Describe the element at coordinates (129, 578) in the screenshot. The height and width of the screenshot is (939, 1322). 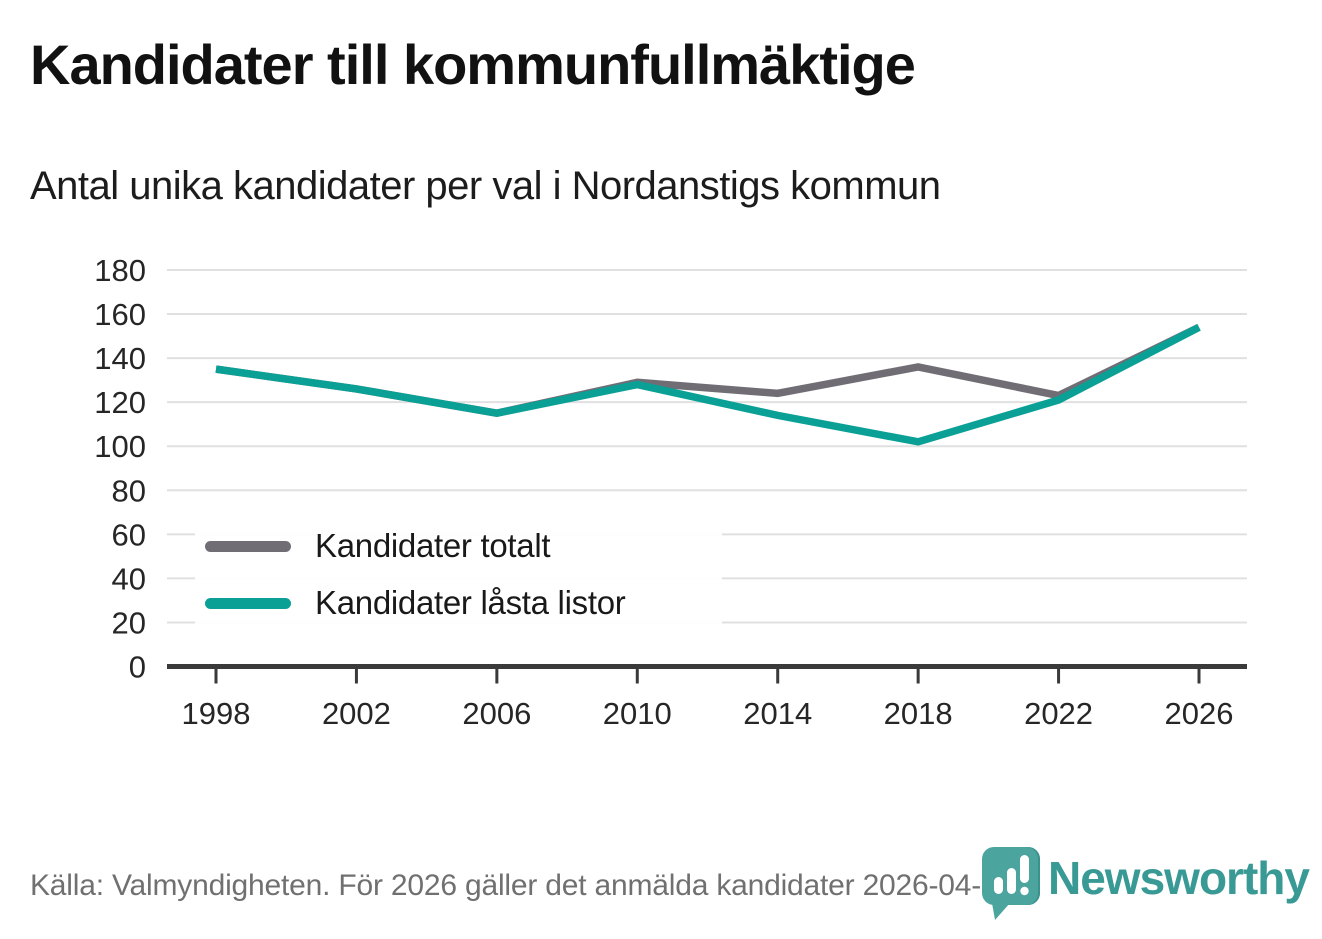
I see `svg-text: 40` at that location.